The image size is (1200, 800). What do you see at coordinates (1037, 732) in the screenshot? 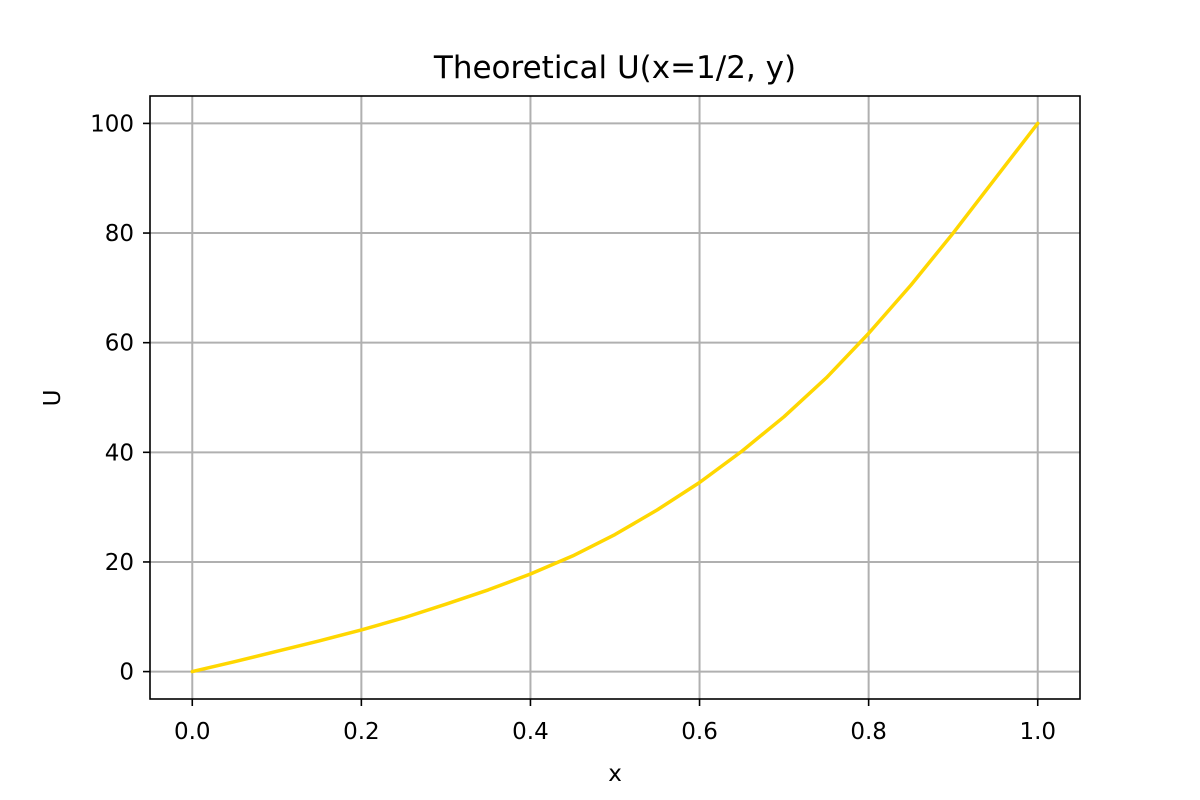
I see `x-tick-label: 1.0` at bounding box center [1037, 732].